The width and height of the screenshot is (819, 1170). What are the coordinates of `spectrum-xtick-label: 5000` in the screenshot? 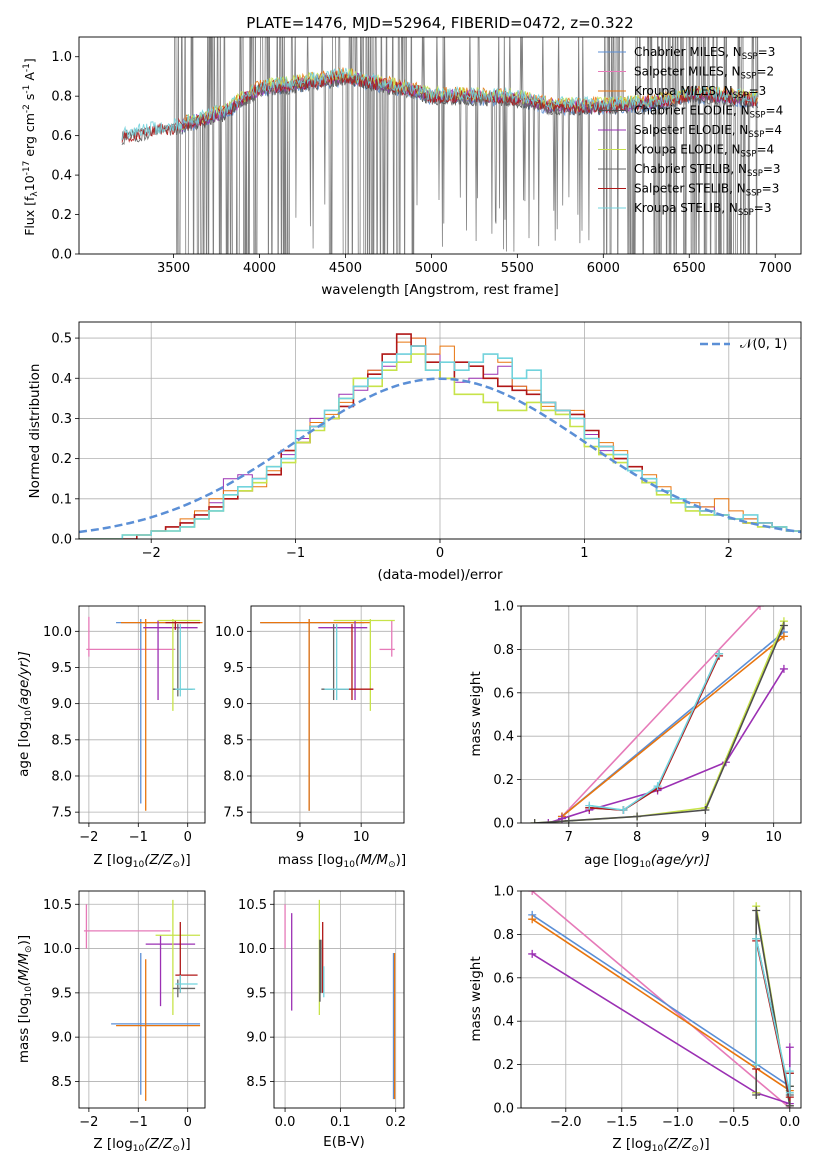 It's located at (431, 268).